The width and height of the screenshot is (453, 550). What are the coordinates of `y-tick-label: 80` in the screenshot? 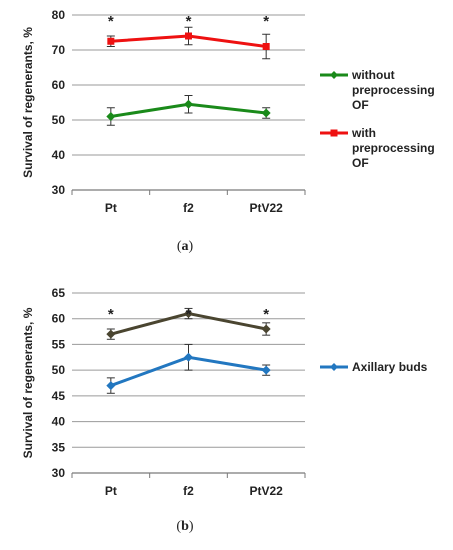 It's located at (59, 15).